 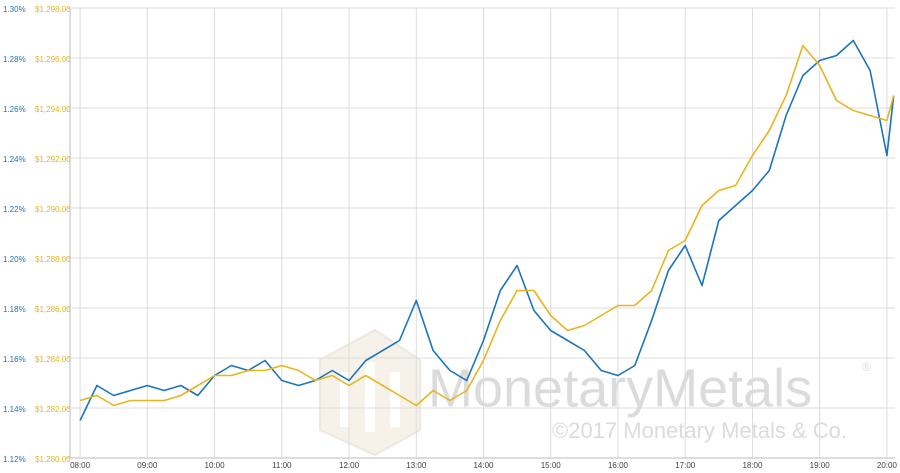 What do you see at coordinates (53, 459) in the screenshot?
I see `y2-tick-label: $1,280.00` at bounding box center [53, 459].